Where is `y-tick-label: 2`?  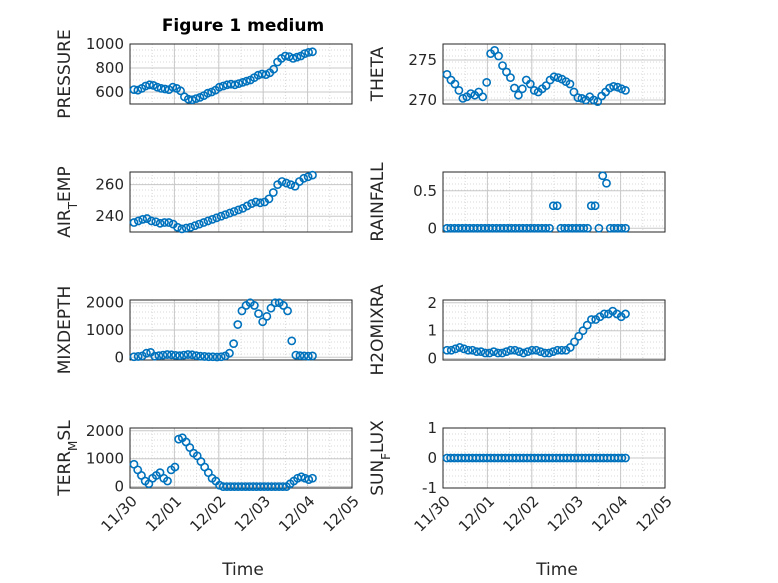
y-tick-label: 2 is located at coordinates (432, 303).